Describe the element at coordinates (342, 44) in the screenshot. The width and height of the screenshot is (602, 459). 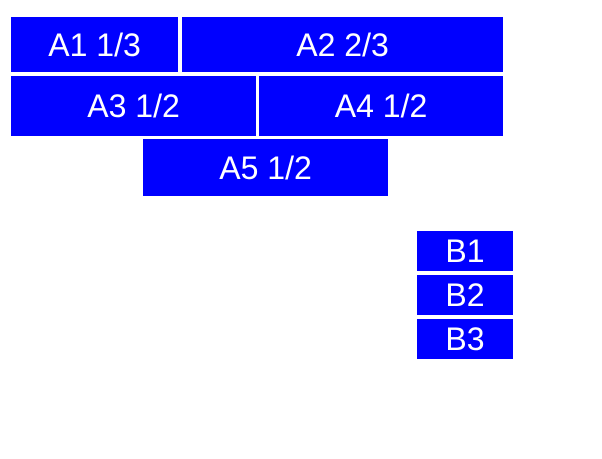
I see `box-a2: A2 2/3` at that location.